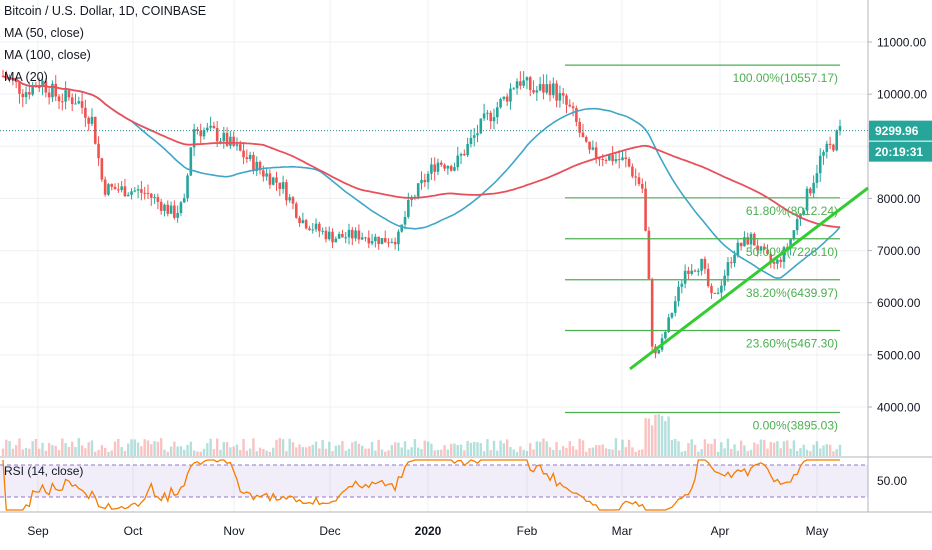 The height and width of the screenshot is (550, 932). What do you see at coordinates (44, 471) in the screenshot?
I see `rsi-legend: RSI (14, close)` at bounding box center [44, 471].